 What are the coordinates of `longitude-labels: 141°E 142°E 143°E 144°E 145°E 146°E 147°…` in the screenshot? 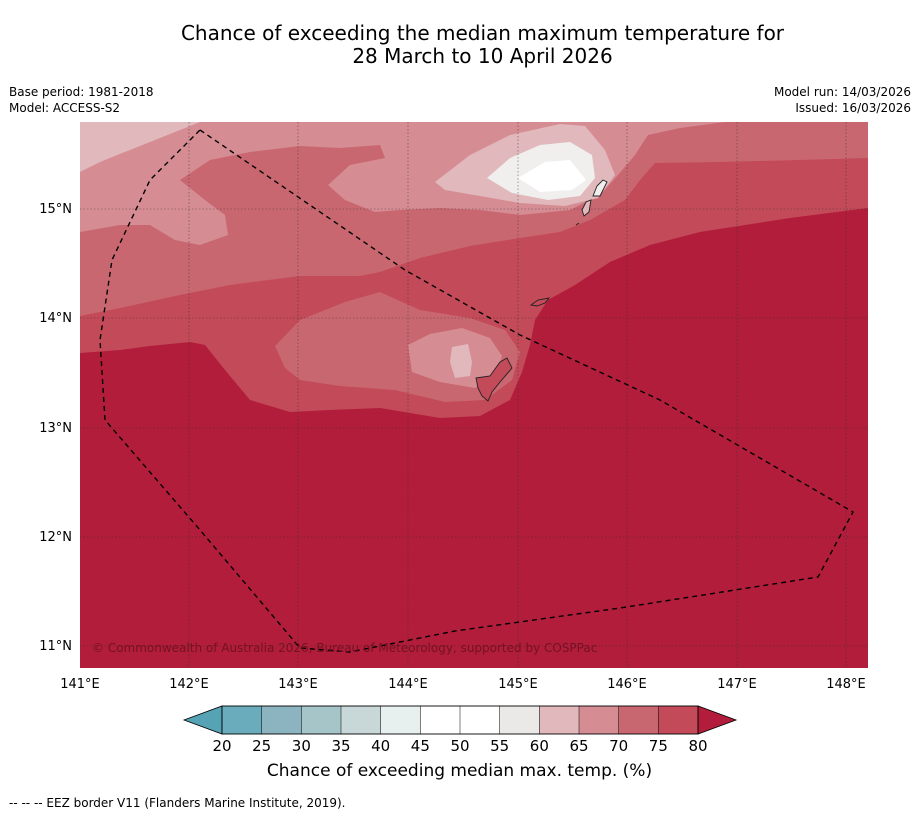 It's located at (463, 684).